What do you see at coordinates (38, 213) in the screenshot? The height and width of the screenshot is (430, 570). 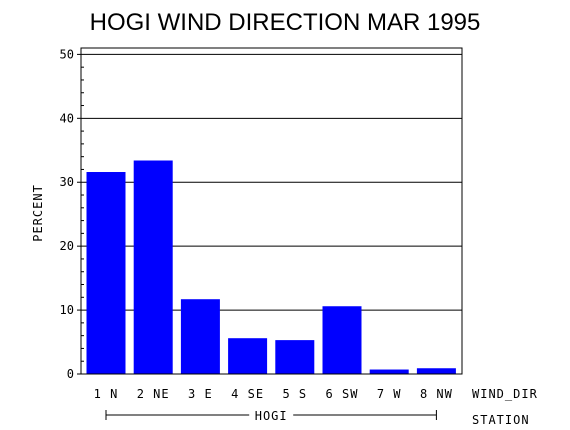 I see `y-axis-label: PERCENT` at bounding box center [38, 213].